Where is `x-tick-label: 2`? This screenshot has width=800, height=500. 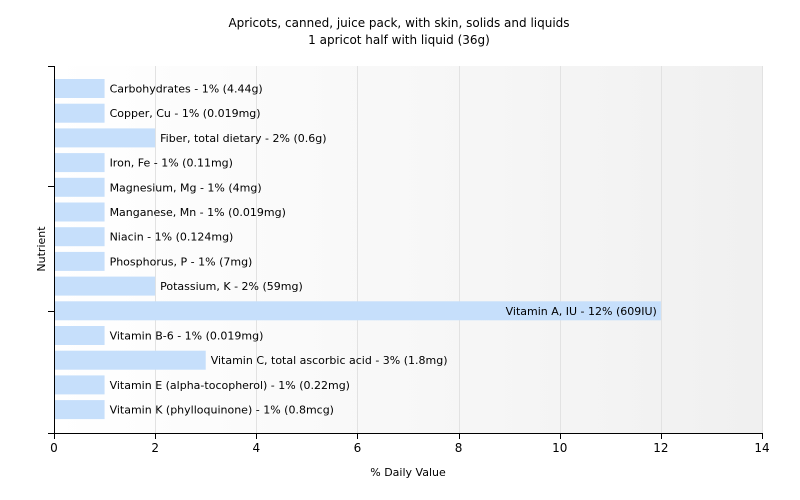
x-tick-label: 2 is located at coordinates (155, 448).